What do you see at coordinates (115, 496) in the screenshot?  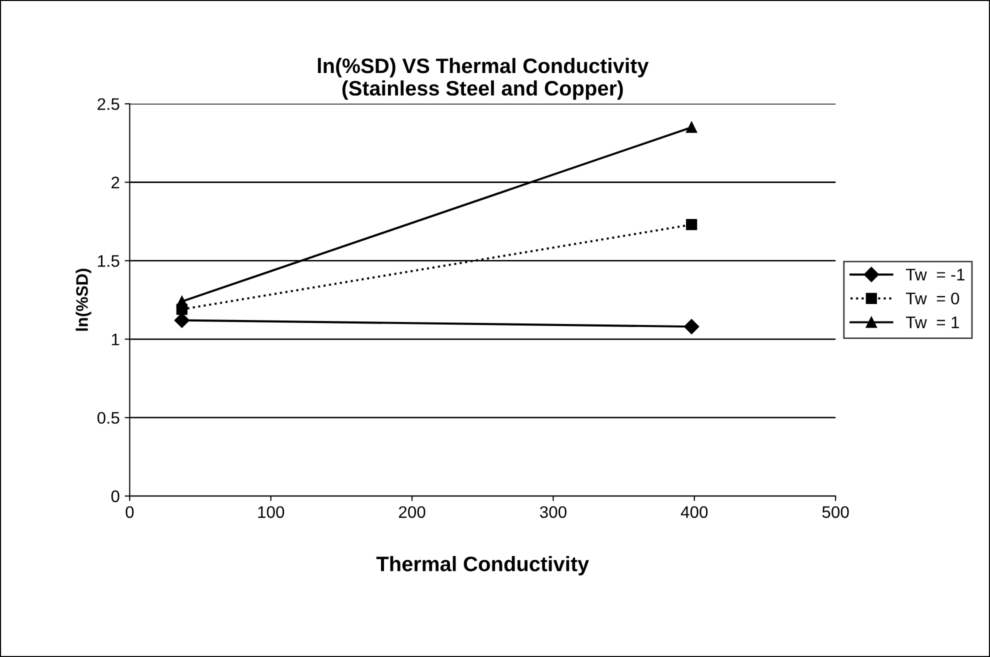 I see `y-tick-label: 0` at bounding box center [115, 496].